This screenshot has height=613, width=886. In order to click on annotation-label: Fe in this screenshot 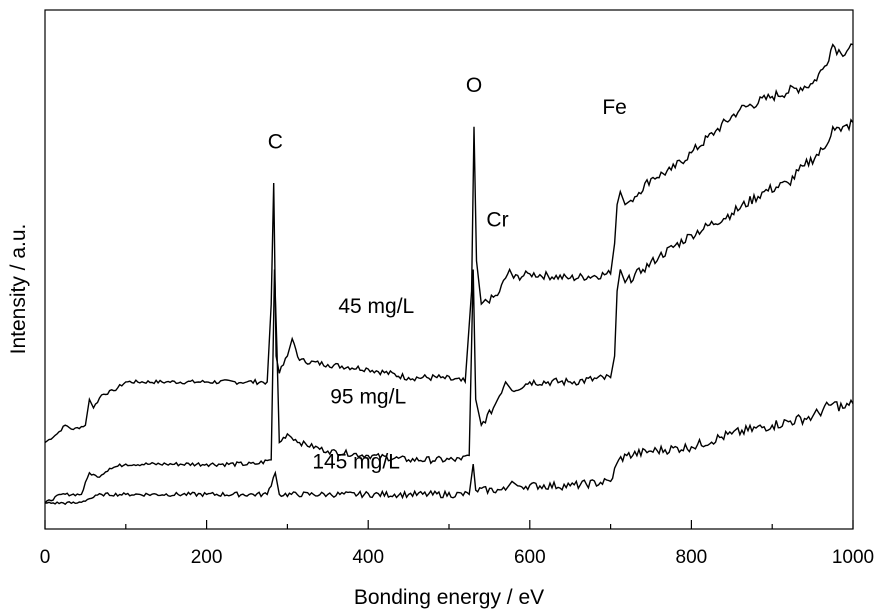, I will do `click(614, 107)`.